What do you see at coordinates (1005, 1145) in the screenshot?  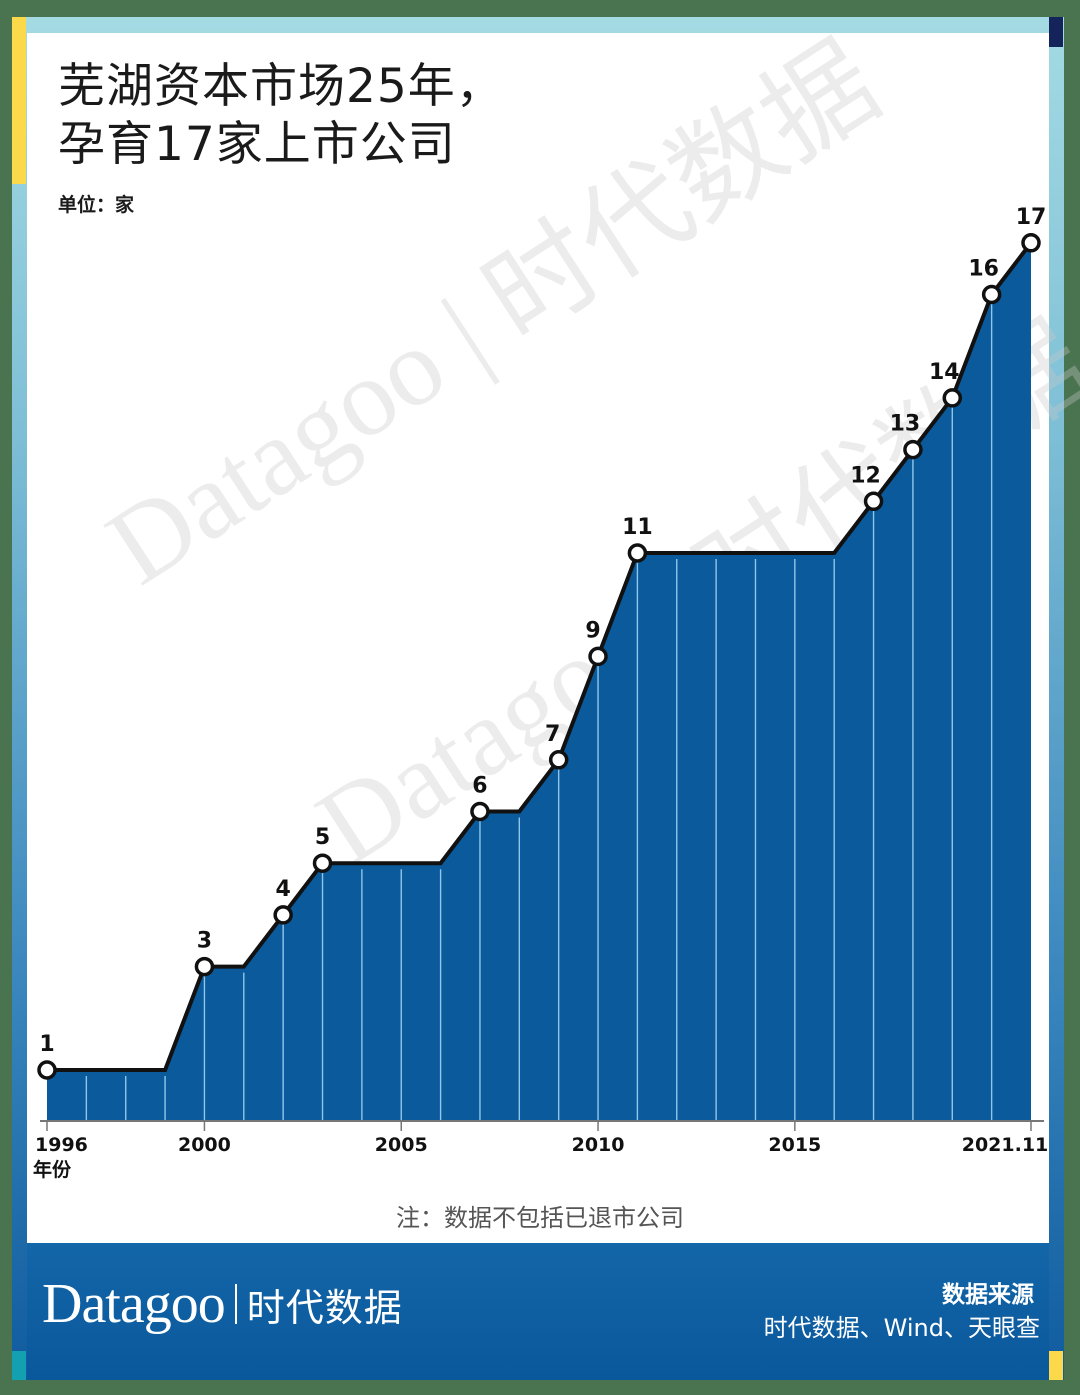 I see `x-tick-label: 2021.11` at bounding box center [1005, 1145].